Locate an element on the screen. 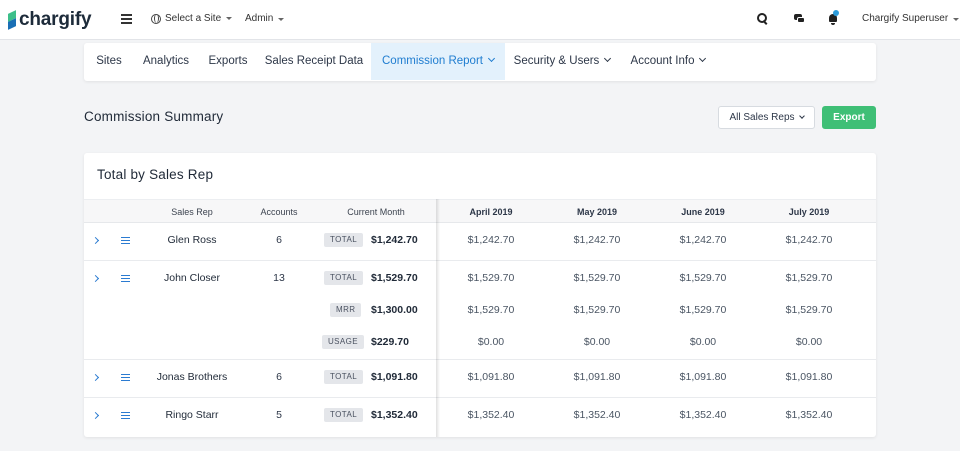  current-month-amount: $1,352.40 is located at coordinates (394, 415).